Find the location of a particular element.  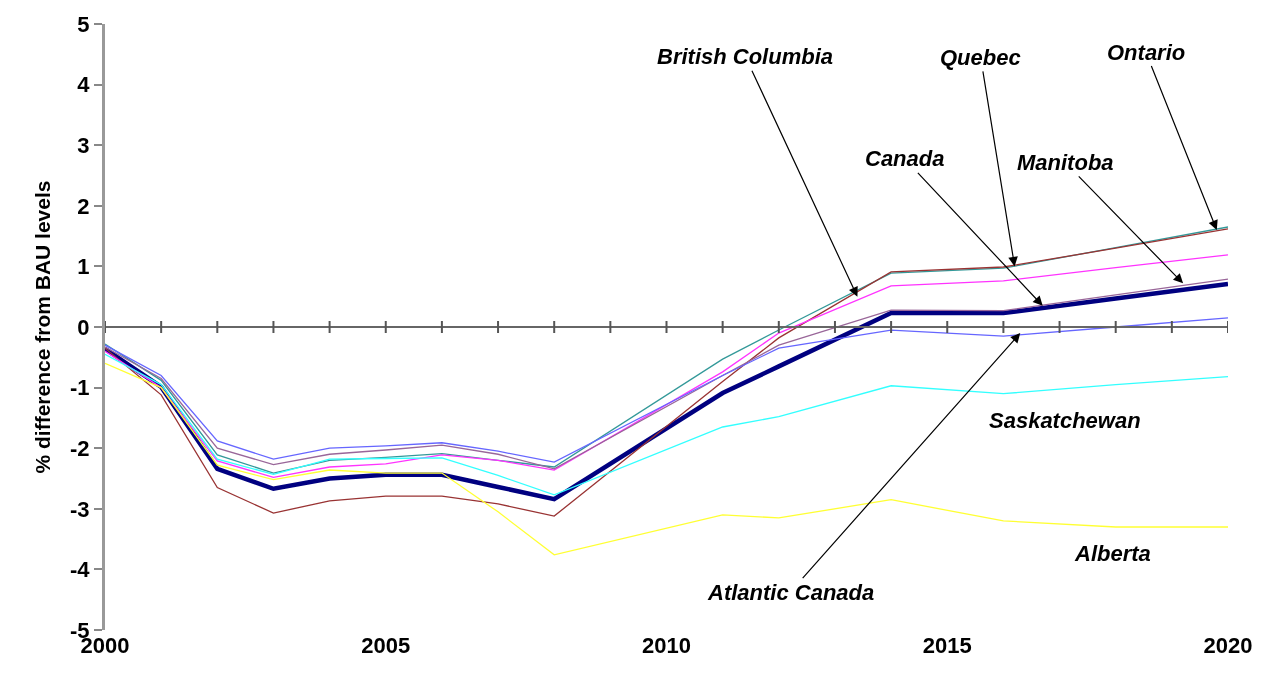

y-tick-label: 5 is located at coordinates (83, 24).